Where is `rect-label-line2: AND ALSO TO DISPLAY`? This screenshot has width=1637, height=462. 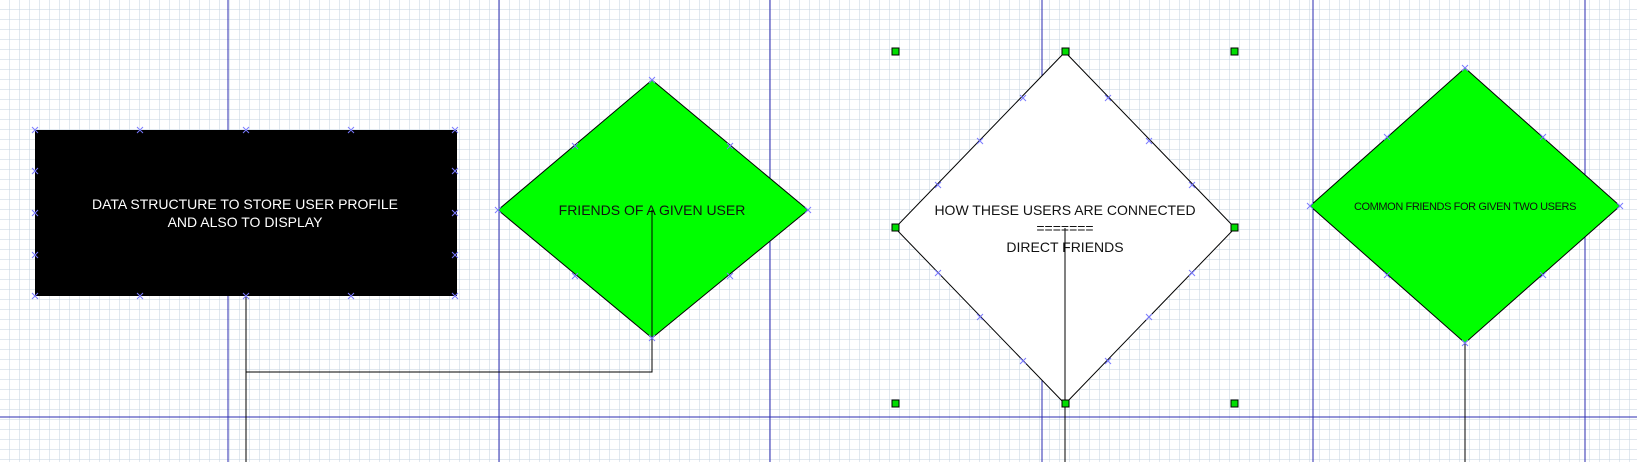
rect-label-line2: AND ALSO TO DISPLAY is located at coordinates (246, 222).